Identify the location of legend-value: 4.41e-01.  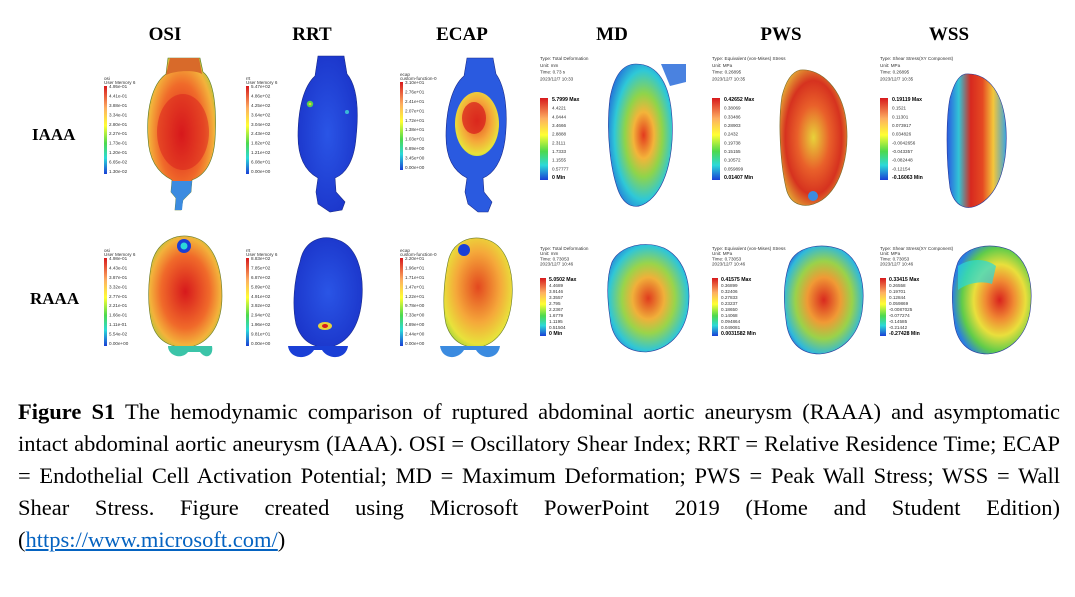
(118, 95).